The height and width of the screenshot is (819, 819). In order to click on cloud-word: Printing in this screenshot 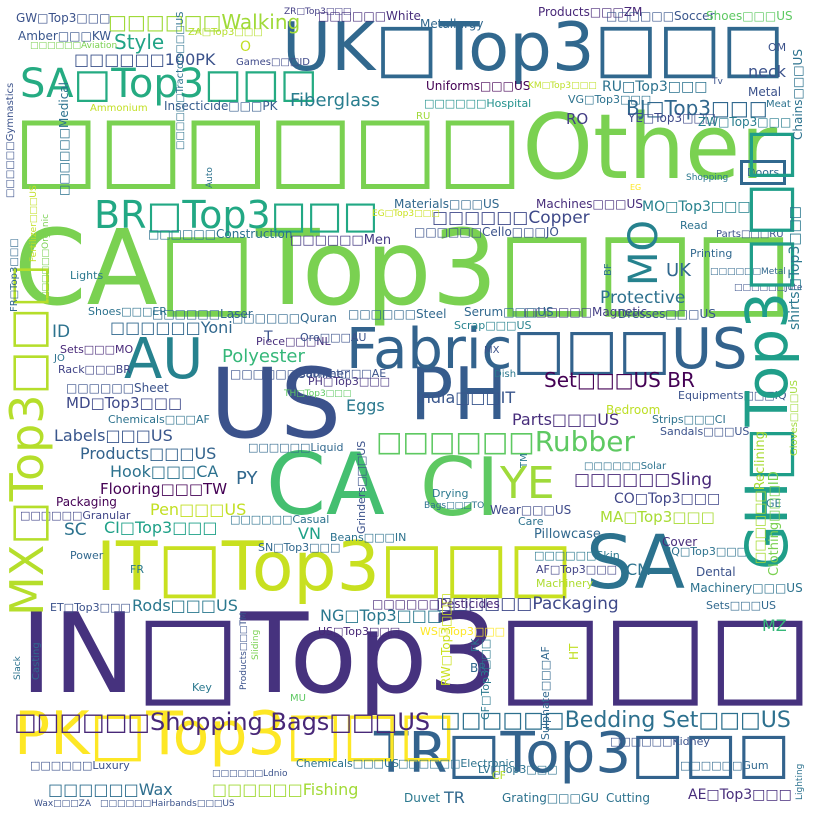, I will do `click(711, 253)`.